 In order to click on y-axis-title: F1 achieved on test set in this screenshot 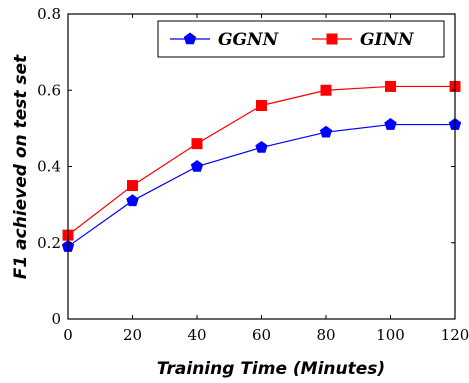, I will do `click(21, 166)`.